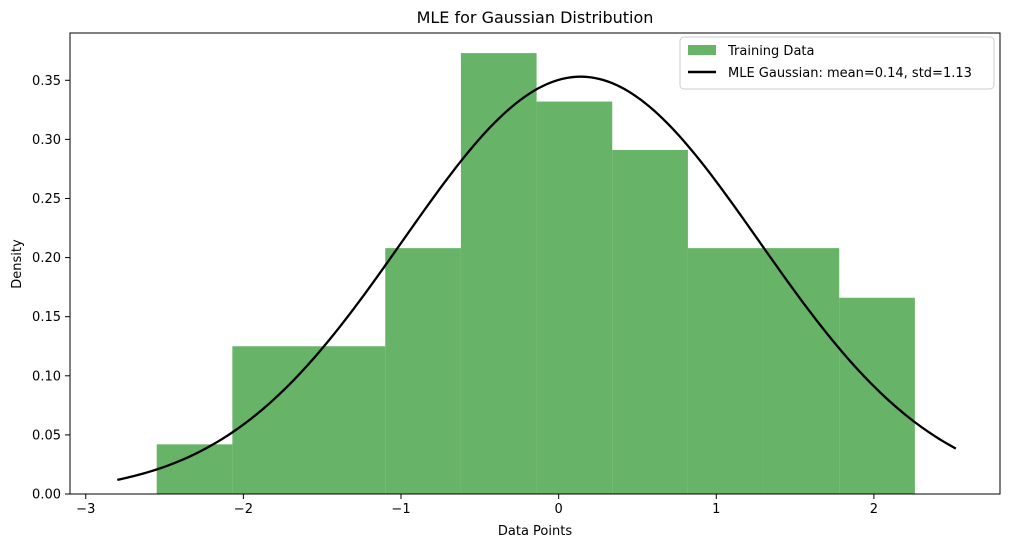 The height and width of the screenshot is (547, 1010). What do you see at coordinates (51, 288) in the screenshot?
I see `y-axis-ticks: 0.00 0.05 0.10 0.15 0.20 0.25 0.30 0.35` at bounding box center [51, 288].